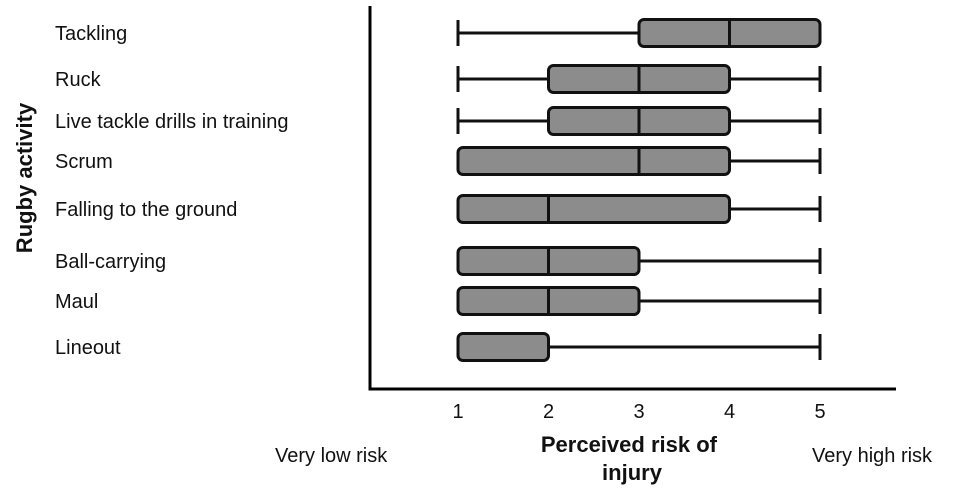 This screenshot has width=963, height=492. What do you see at coordinates (88, 348) in the screenshot?
I see `category-label: Lineout` at bounding box center [88, 348].